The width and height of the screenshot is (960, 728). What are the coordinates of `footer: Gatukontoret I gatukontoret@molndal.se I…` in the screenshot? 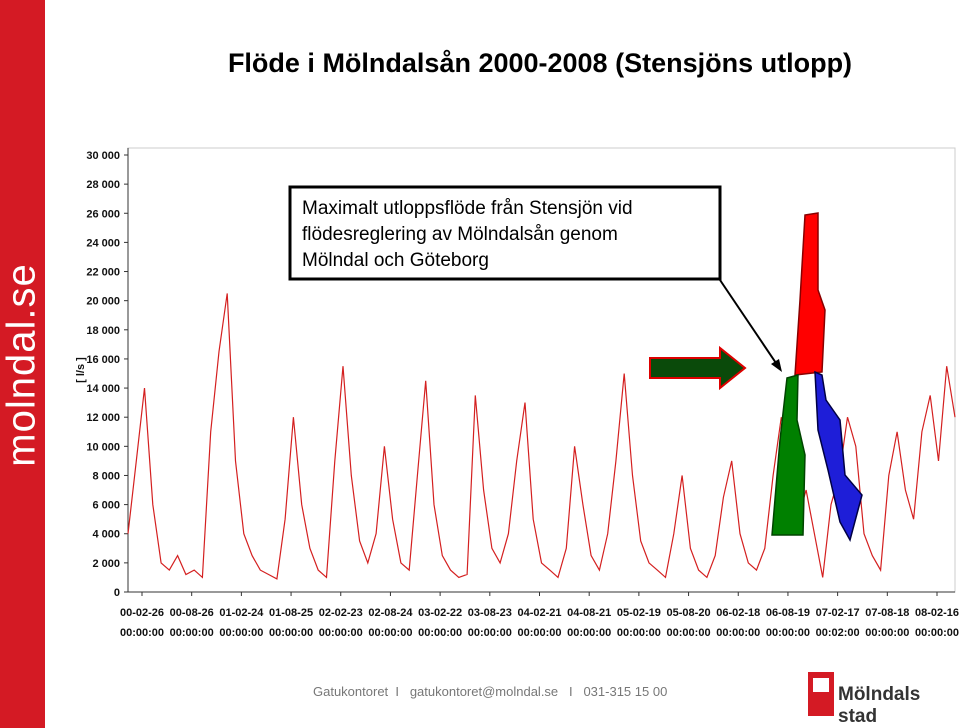 It's located at (490, 691).